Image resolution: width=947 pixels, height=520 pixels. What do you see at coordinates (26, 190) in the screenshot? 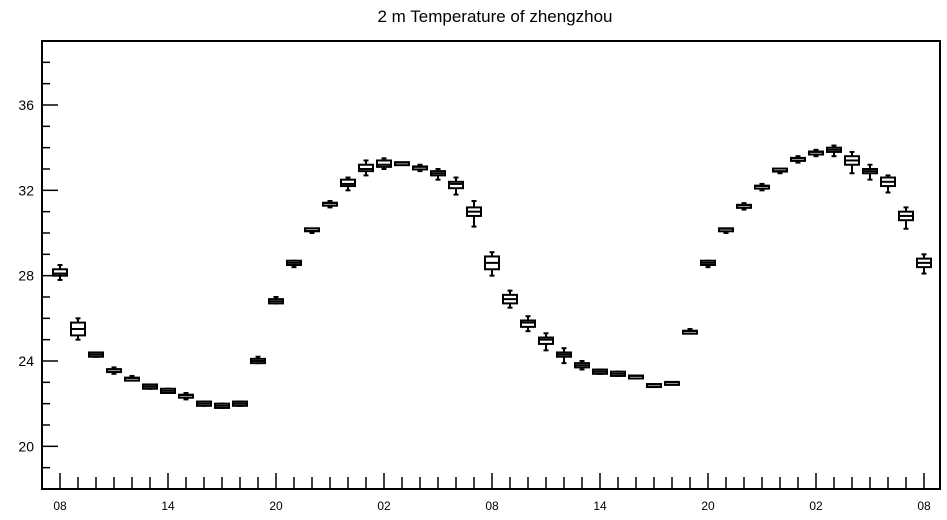
I see `y-tick-label: 32` at bounding box center [26, 190].